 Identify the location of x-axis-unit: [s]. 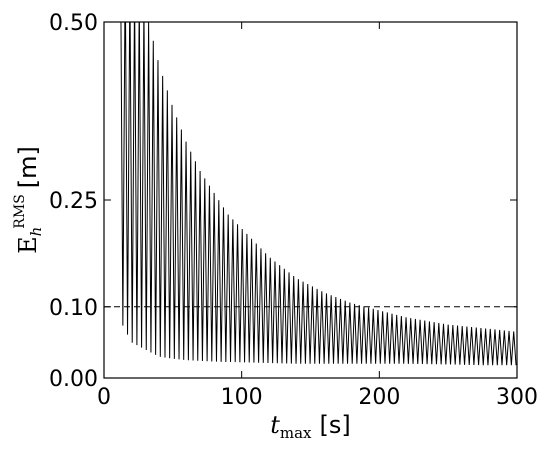
(335, 425).